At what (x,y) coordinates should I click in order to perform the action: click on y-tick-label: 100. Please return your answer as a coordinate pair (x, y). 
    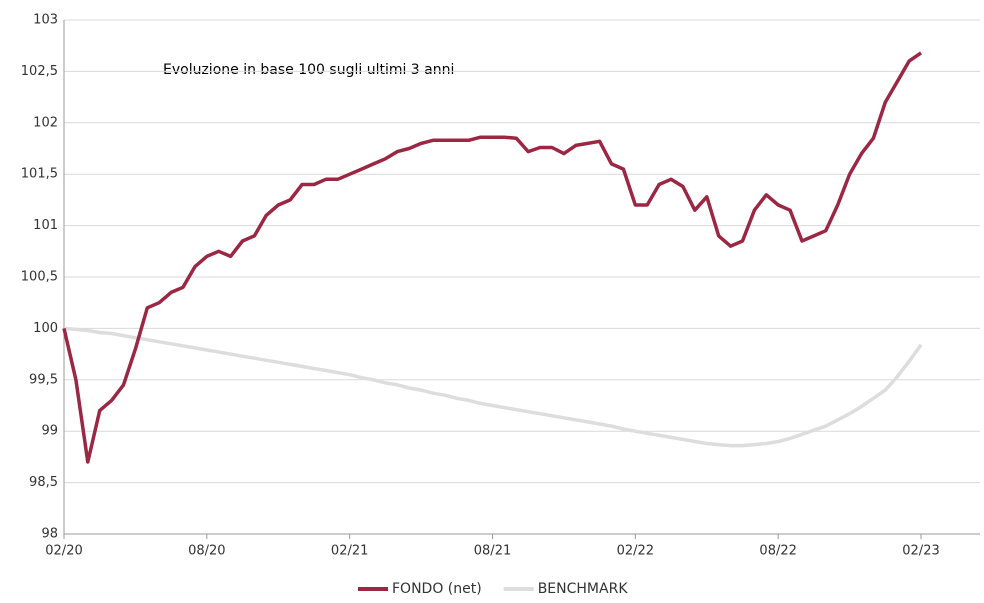
    Looking at the image, I should click on (45, 328).